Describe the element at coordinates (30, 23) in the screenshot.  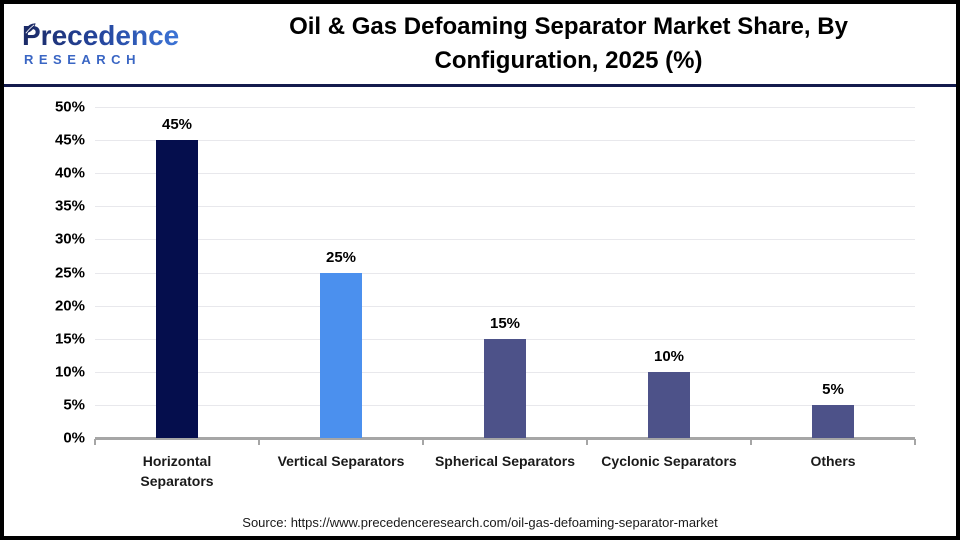
I see `leaf-icon` at that location.